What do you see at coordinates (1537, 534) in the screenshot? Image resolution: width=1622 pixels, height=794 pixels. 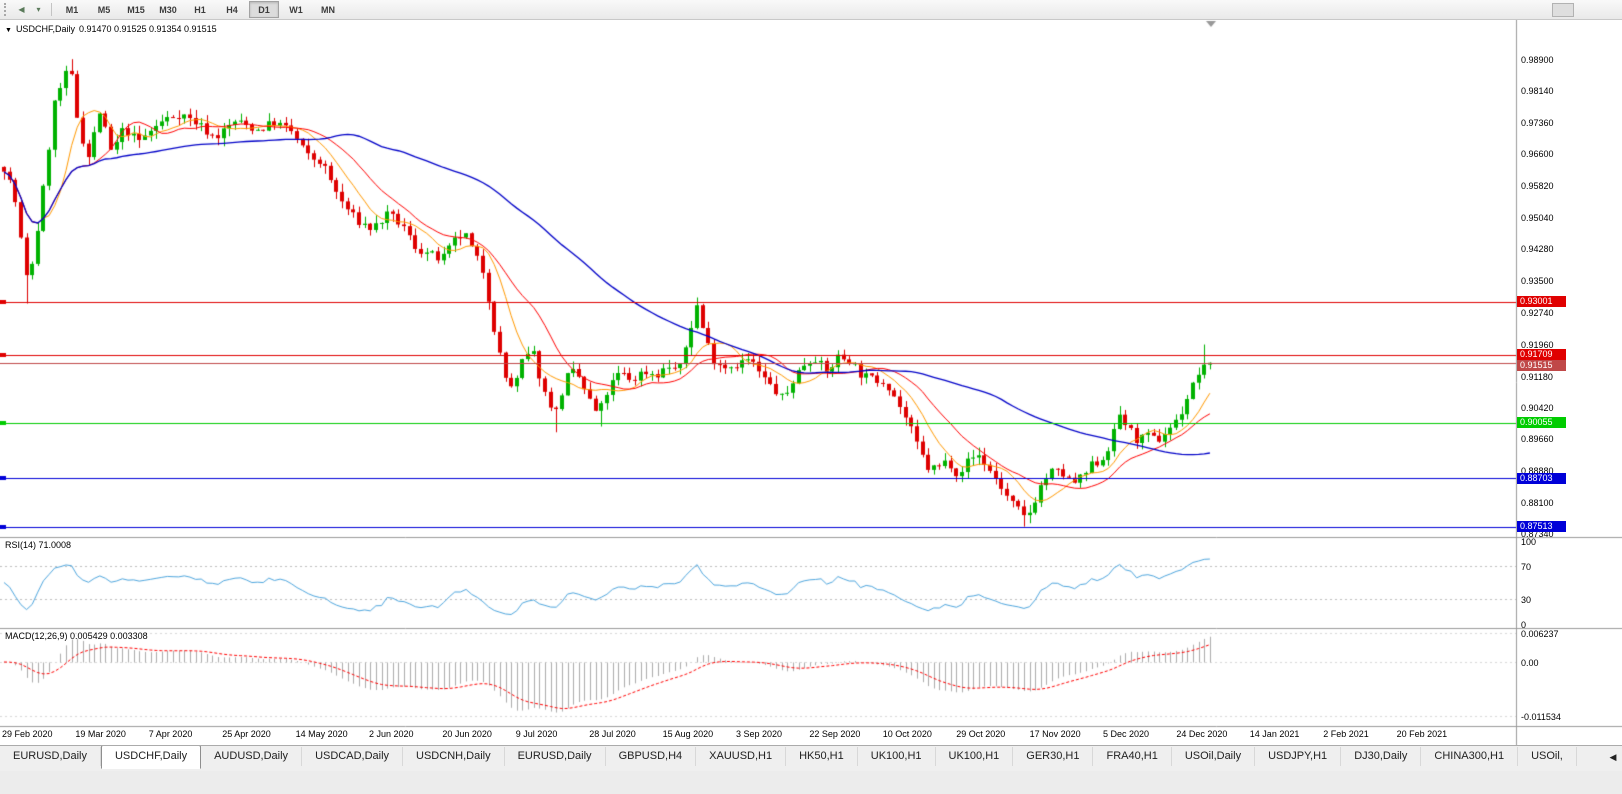 I see `price-tick-label: 0.87340` at bounding box center [1537, 534].